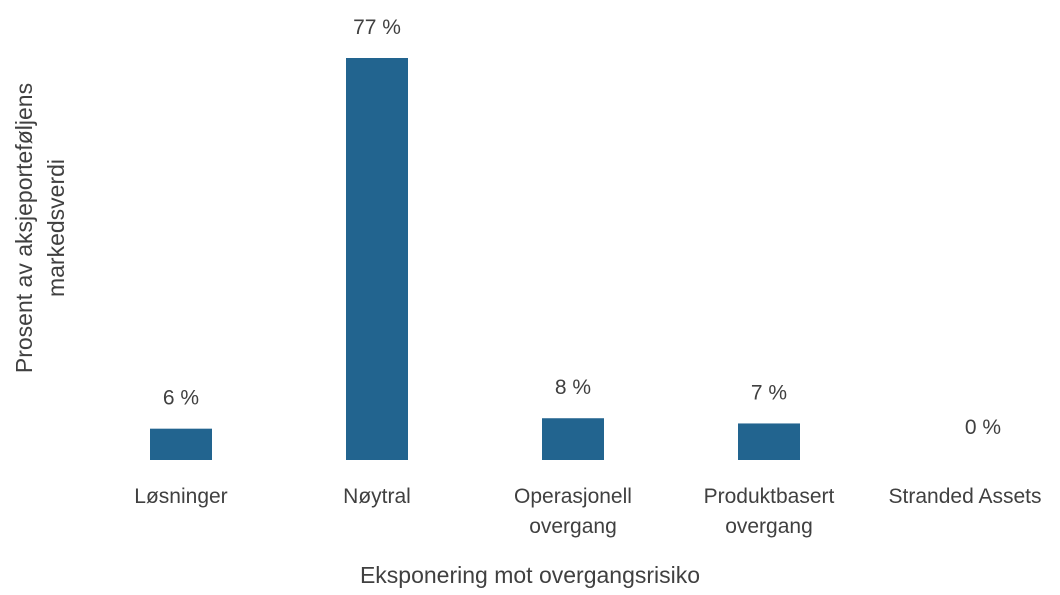  Describe the element at coordinates (769, 392) in the screenshot. I see `data-label: 7 %` at that location.